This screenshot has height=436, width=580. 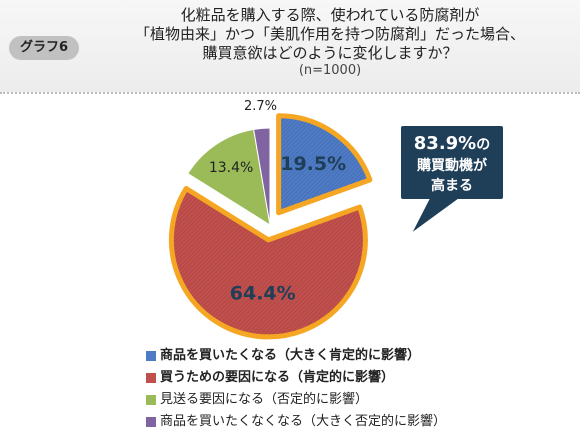 I want to click on legend-label: 商品を買いたくなくなる（大きく否定的に影響）, so click(x=303, y=421).